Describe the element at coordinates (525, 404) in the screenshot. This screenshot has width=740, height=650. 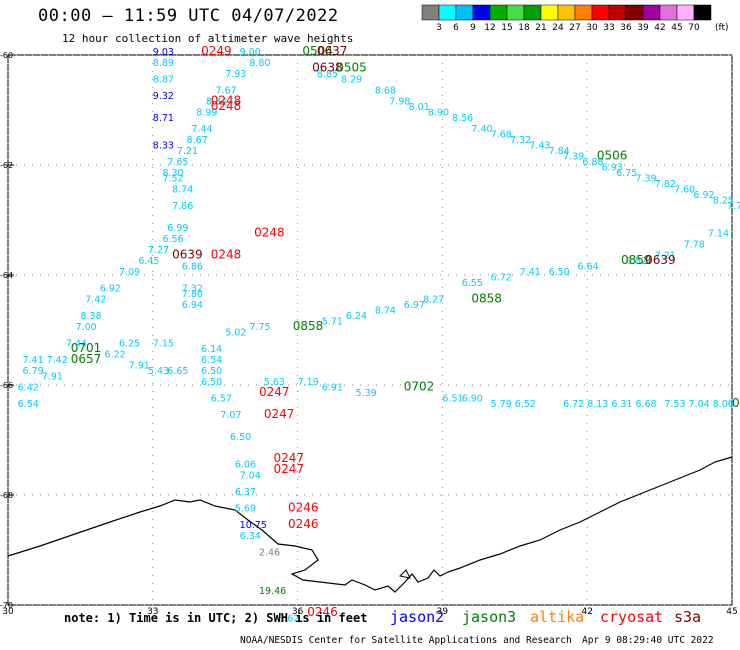
I see `swh-value: 6.52` at that location.